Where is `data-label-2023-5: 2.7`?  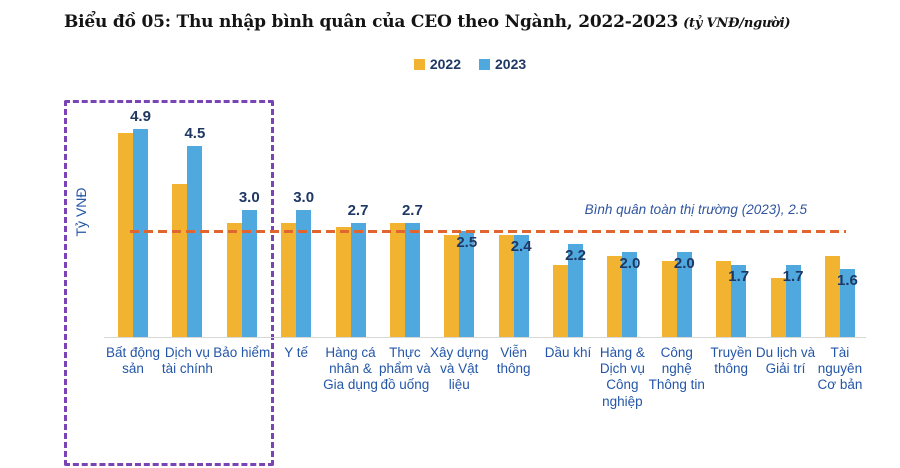 data-label-2023-5: 2.7 is located at coordinates (412, 210).